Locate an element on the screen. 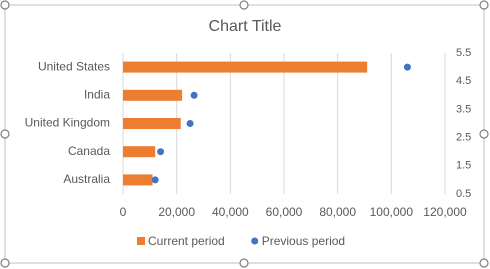 The image size is (490, 269). x-tick-label: 120,000 is located at coordinates (445, 212).